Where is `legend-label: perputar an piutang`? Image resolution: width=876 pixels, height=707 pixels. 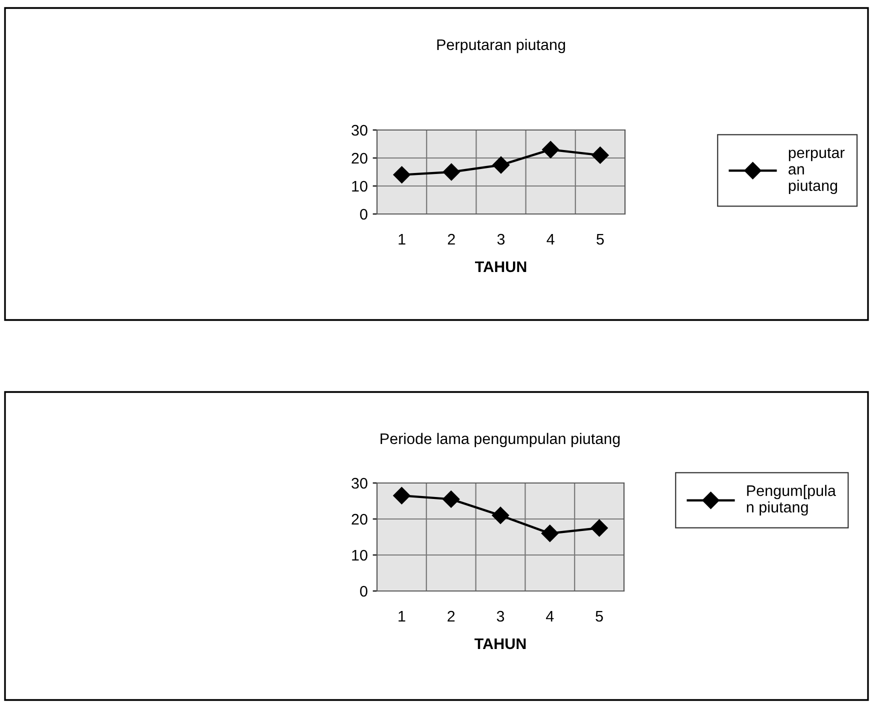
legend-label: perputar an piutang is located at coordinates (816, 171).